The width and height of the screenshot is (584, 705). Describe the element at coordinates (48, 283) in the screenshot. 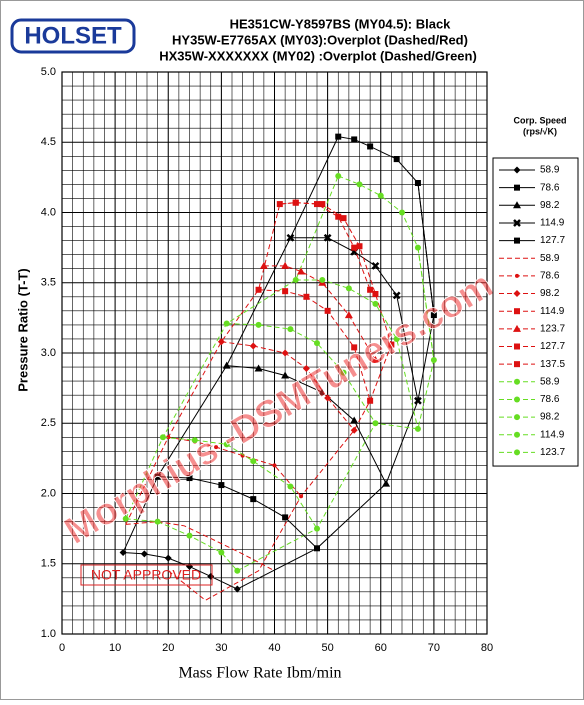

I see `y-tick-label: 3.5` at that location.